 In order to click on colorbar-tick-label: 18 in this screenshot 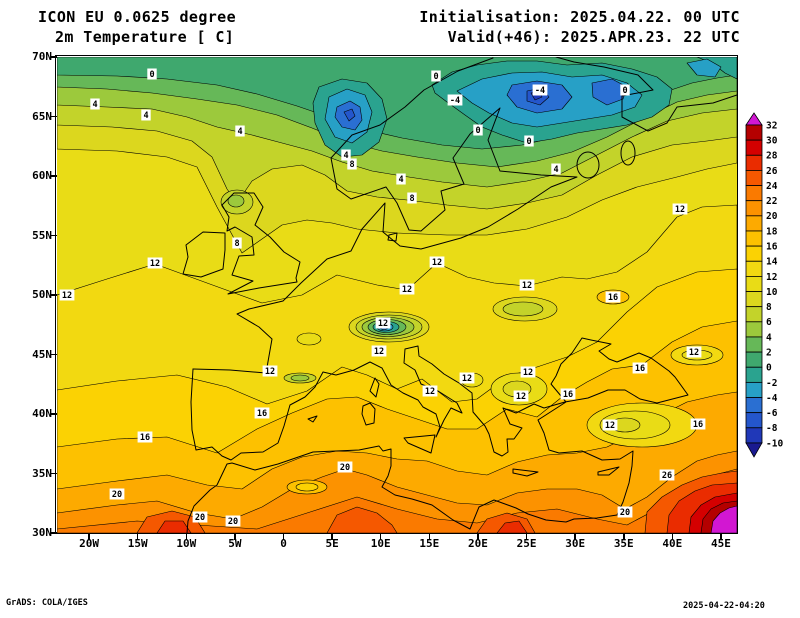, I will do `click(772, 231)`.